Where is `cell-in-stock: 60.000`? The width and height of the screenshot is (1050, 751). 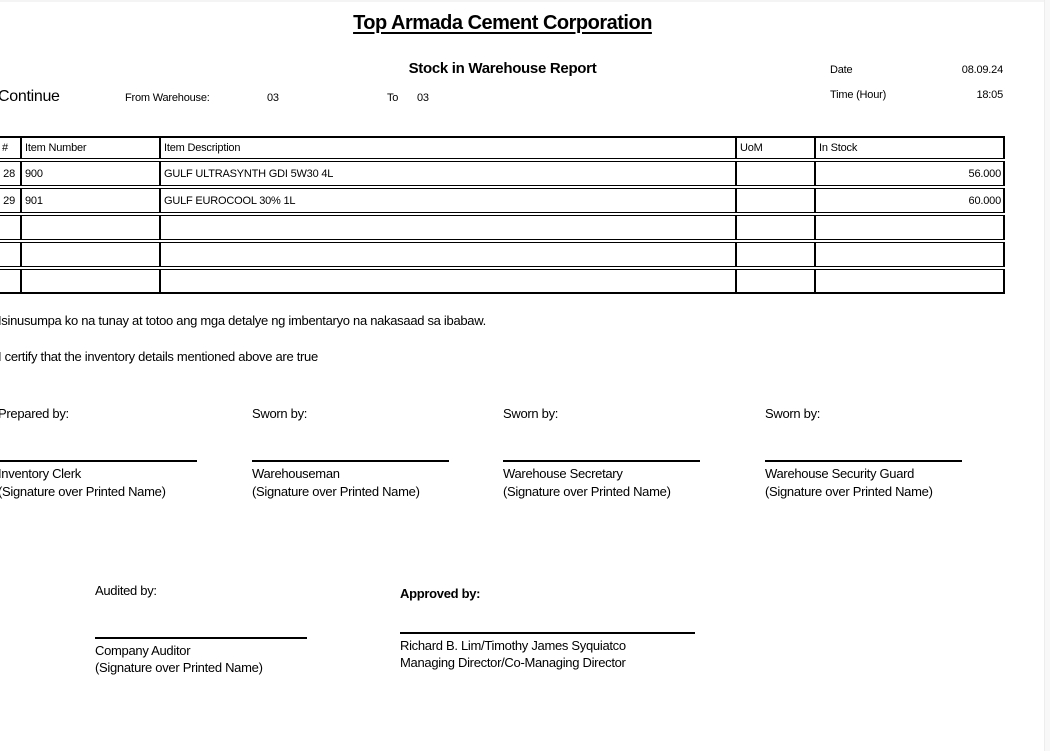
cell-in-stock: 60.000 is located at coordinates (910, 200).